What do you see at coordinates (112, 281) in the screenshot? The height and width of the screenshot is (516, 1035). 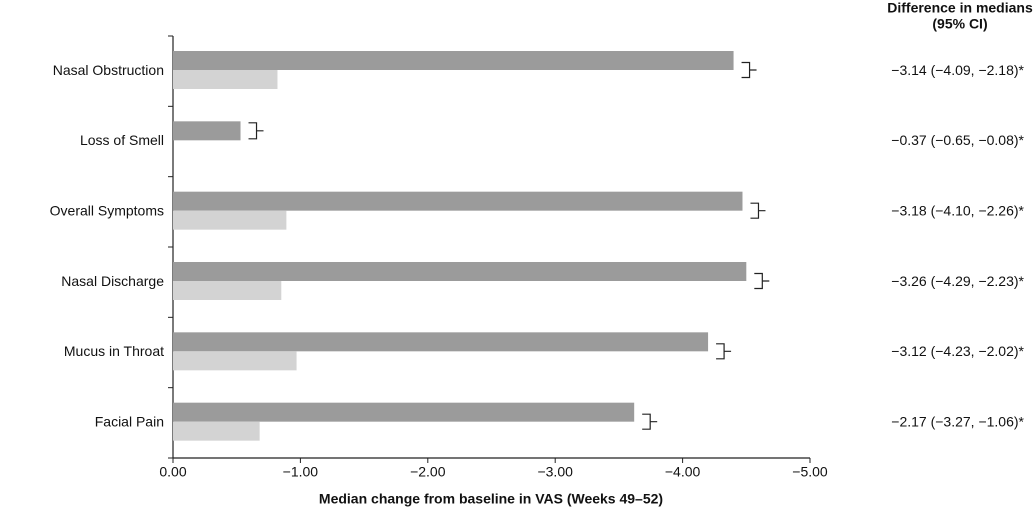 I see `y-tick-label: Nasal Discharge` at bounding box center [112, 281].